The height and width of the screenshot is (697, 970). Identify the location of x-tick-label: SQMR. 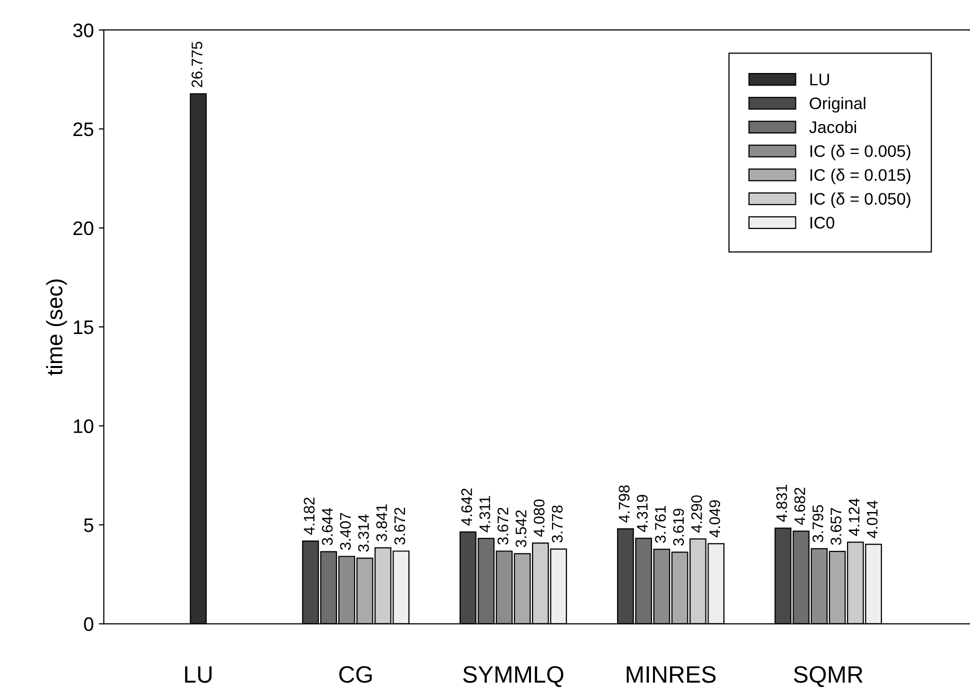
(828, 677).